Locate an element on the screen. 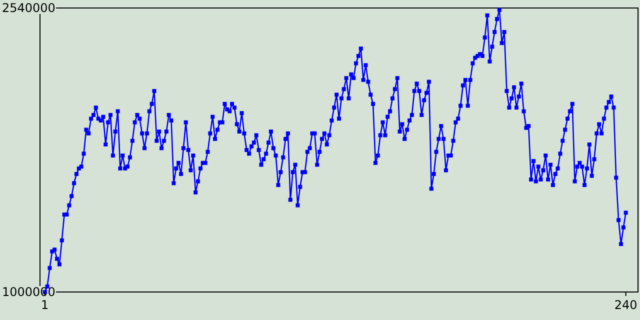 This screenshot has height=320, width=640. x-tick-label: 1 is located at coordinates (45, 305).